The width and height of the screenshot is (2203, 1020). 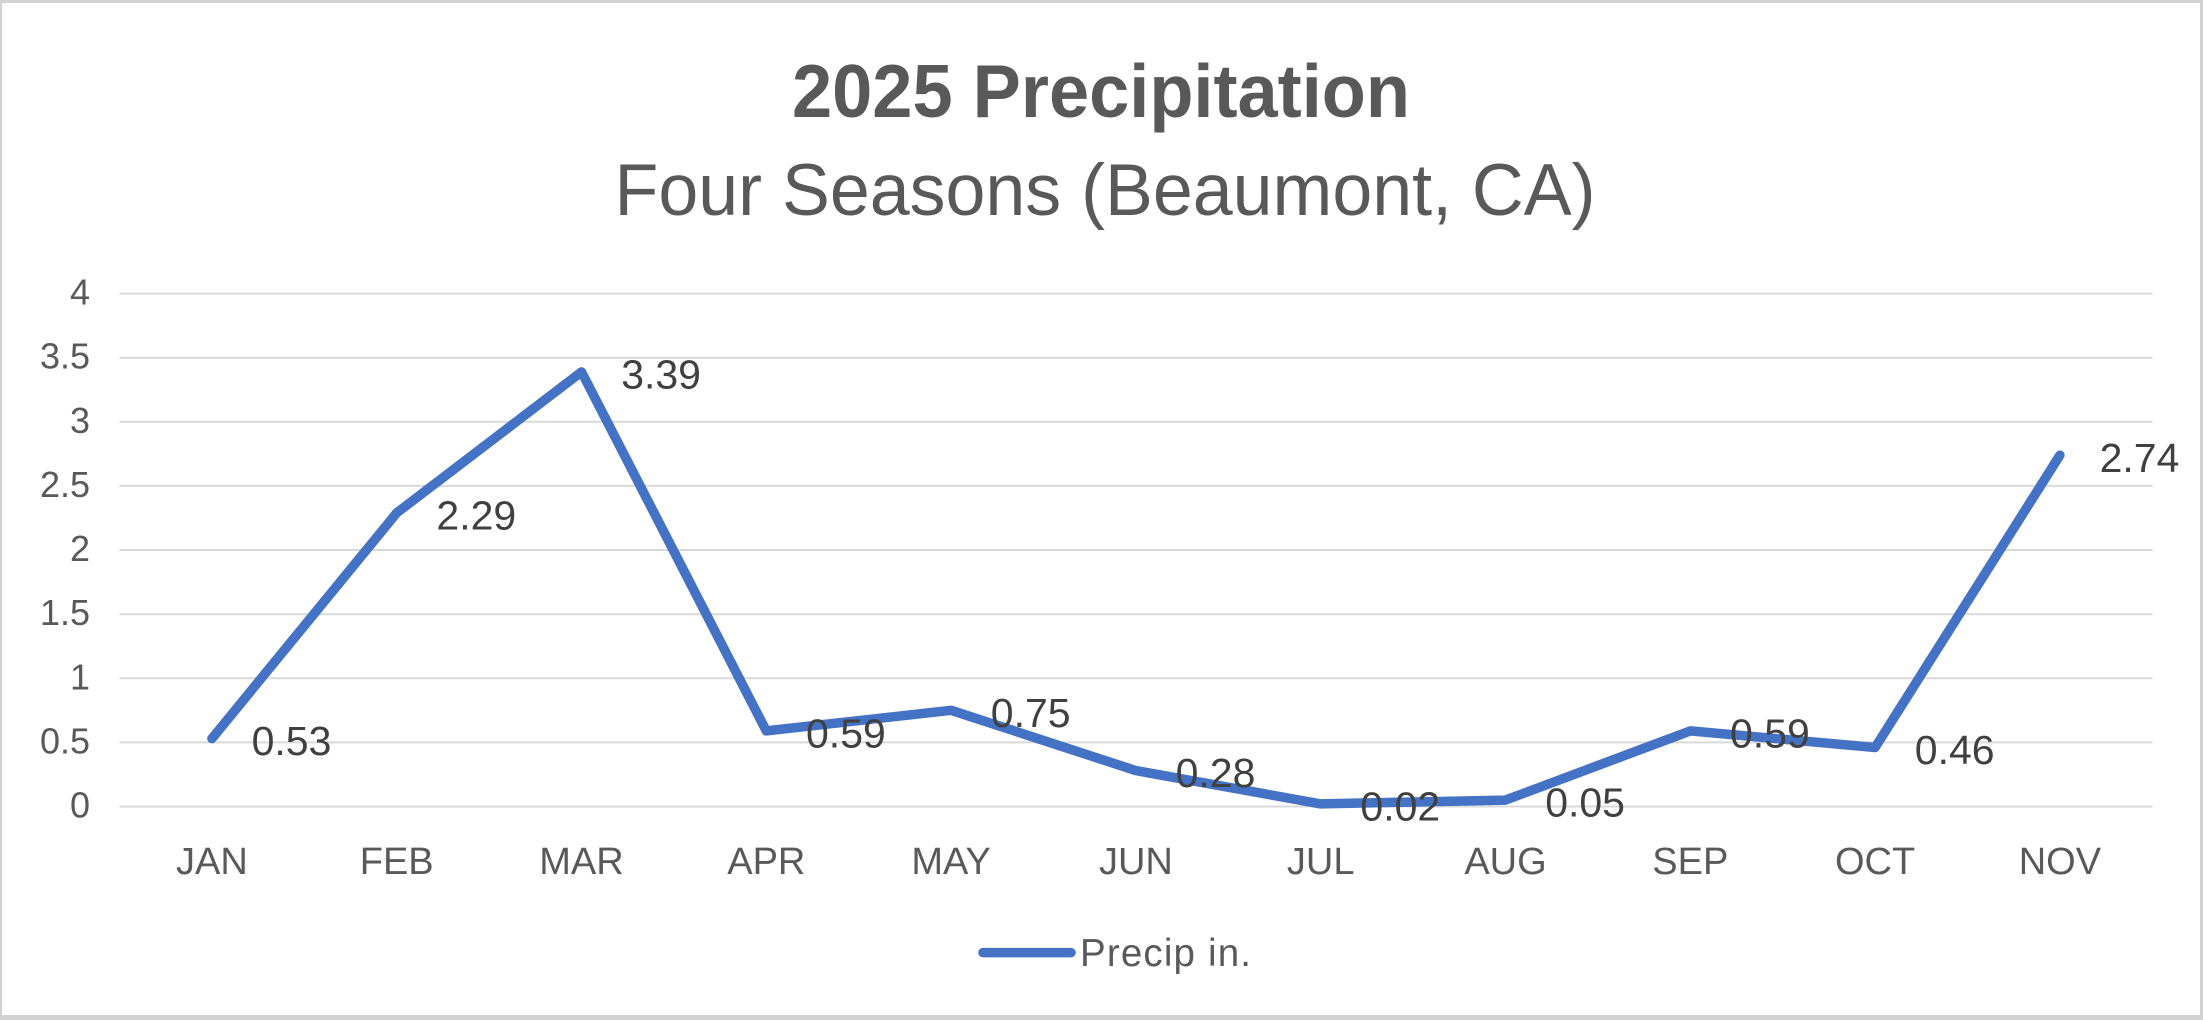 I want to click on svg-text: APR, so click(x=766, y=862).